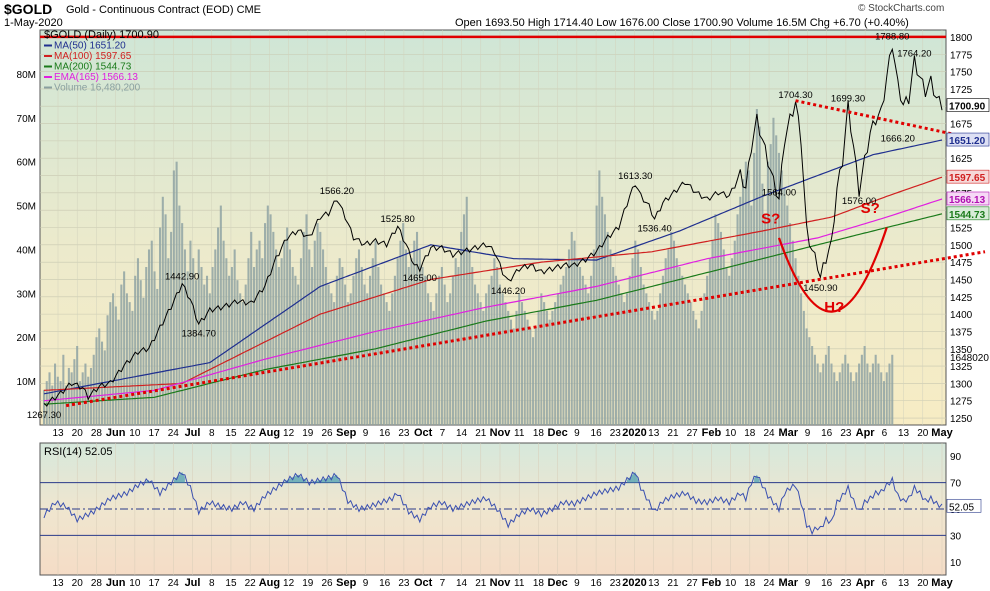 The height and width of the screenshot is (591, 990). Describe the element at coordinates (693, 433) in the screenshot. I see `x-tick-label: 27` at that location.